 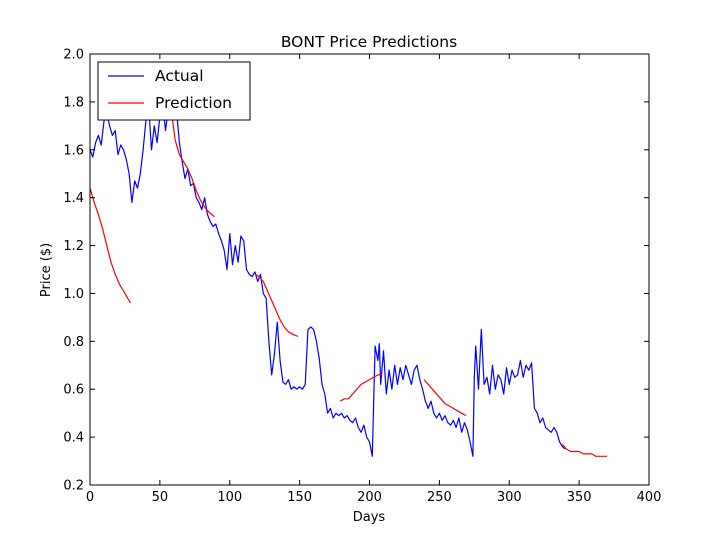 I want to click on x-tick-label: 150, so click(x=299, y=497).